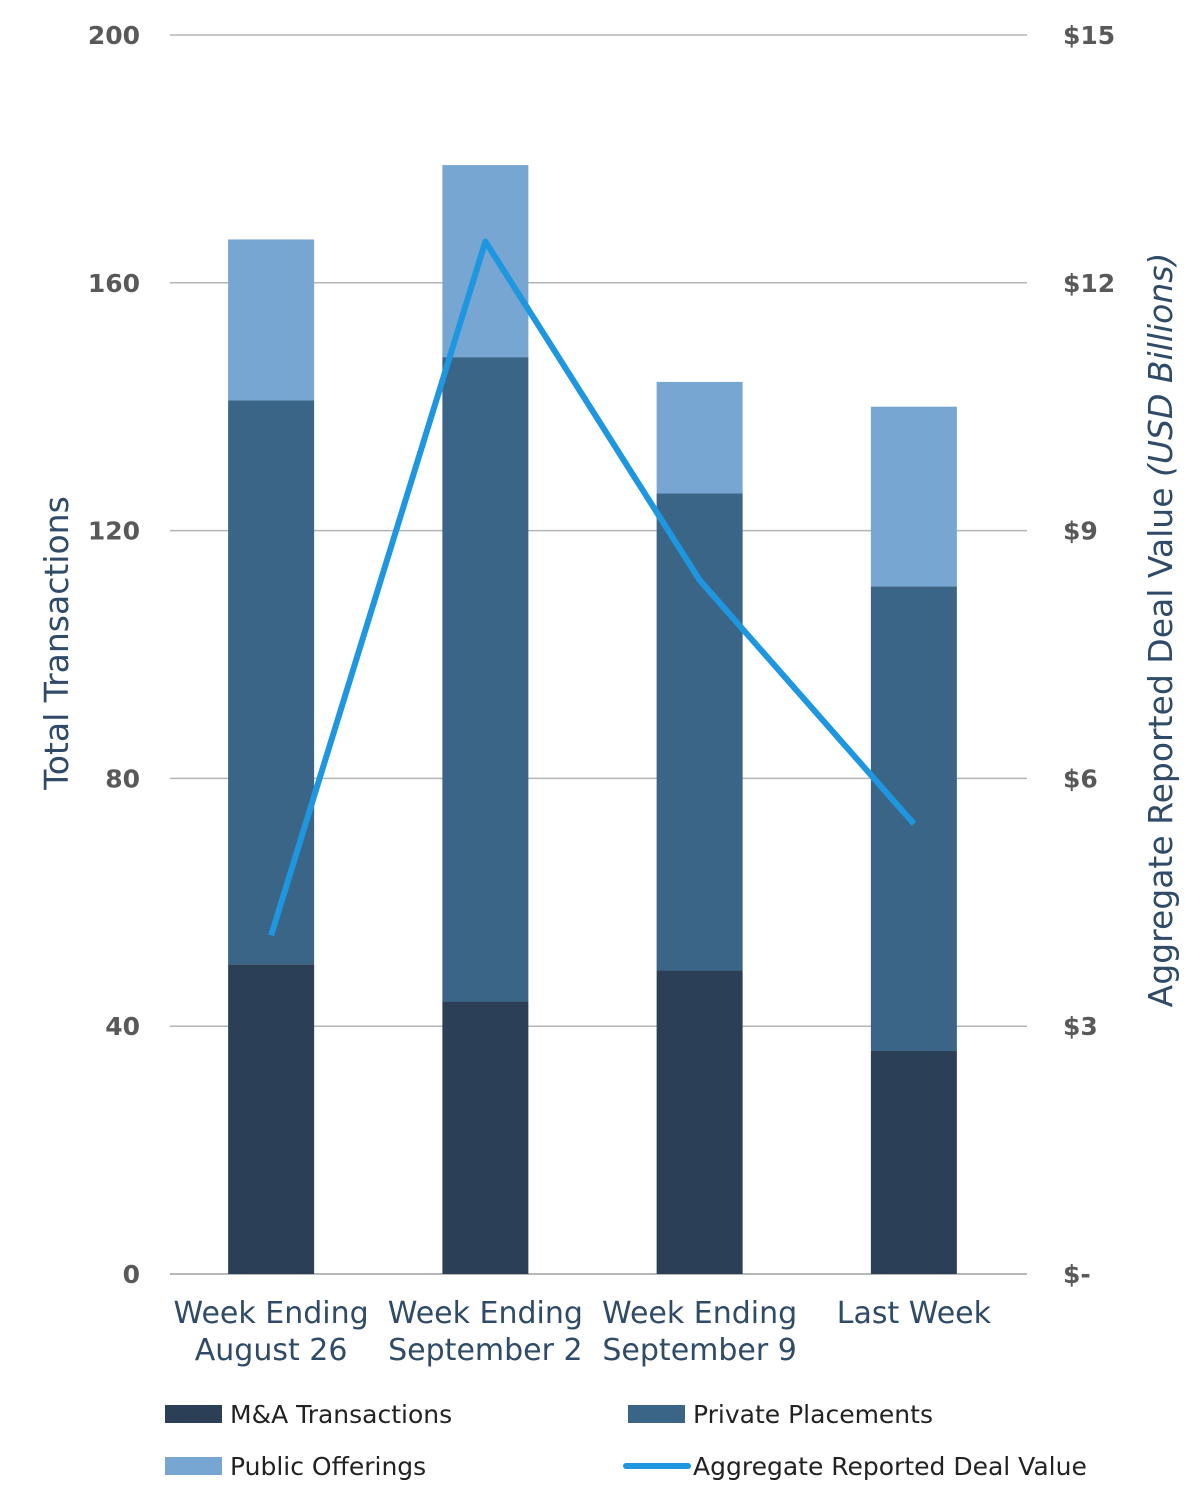 Image resolution: width=1200 pixels, height=1511 pixels. I want to click on legend-label: Public Offerings, so click(328, 1466).